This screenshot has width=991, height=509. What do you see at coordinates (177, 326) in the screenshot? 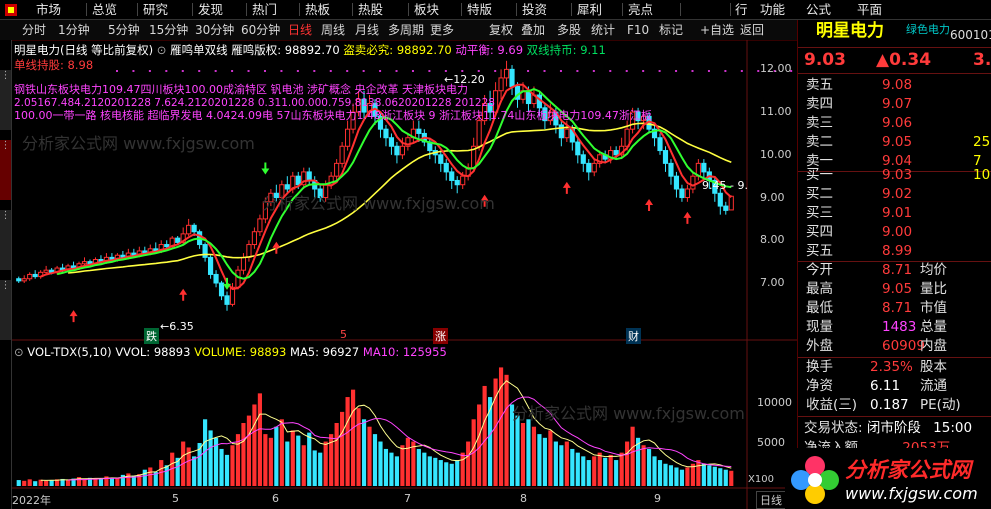
I see `low-price-label: ←6.35` at bounding box center [177, 326].